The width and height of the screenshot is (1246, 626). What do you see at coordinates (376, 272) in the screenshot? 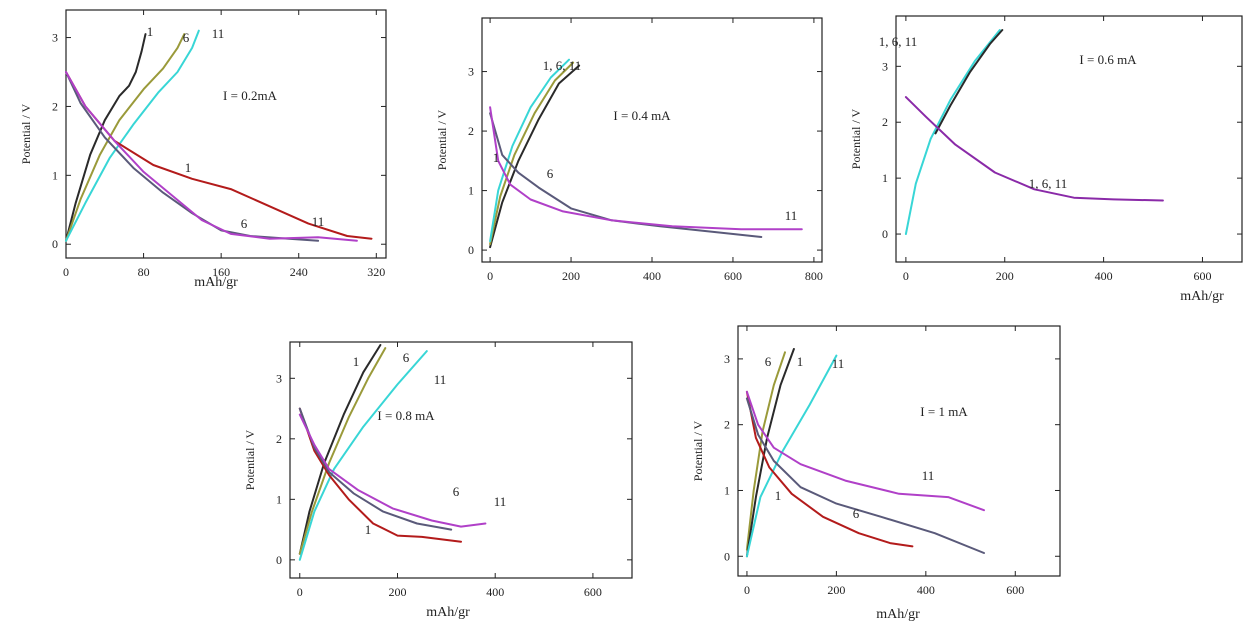
I see `x-tick-label: 320` at bounding box center [376, 272].